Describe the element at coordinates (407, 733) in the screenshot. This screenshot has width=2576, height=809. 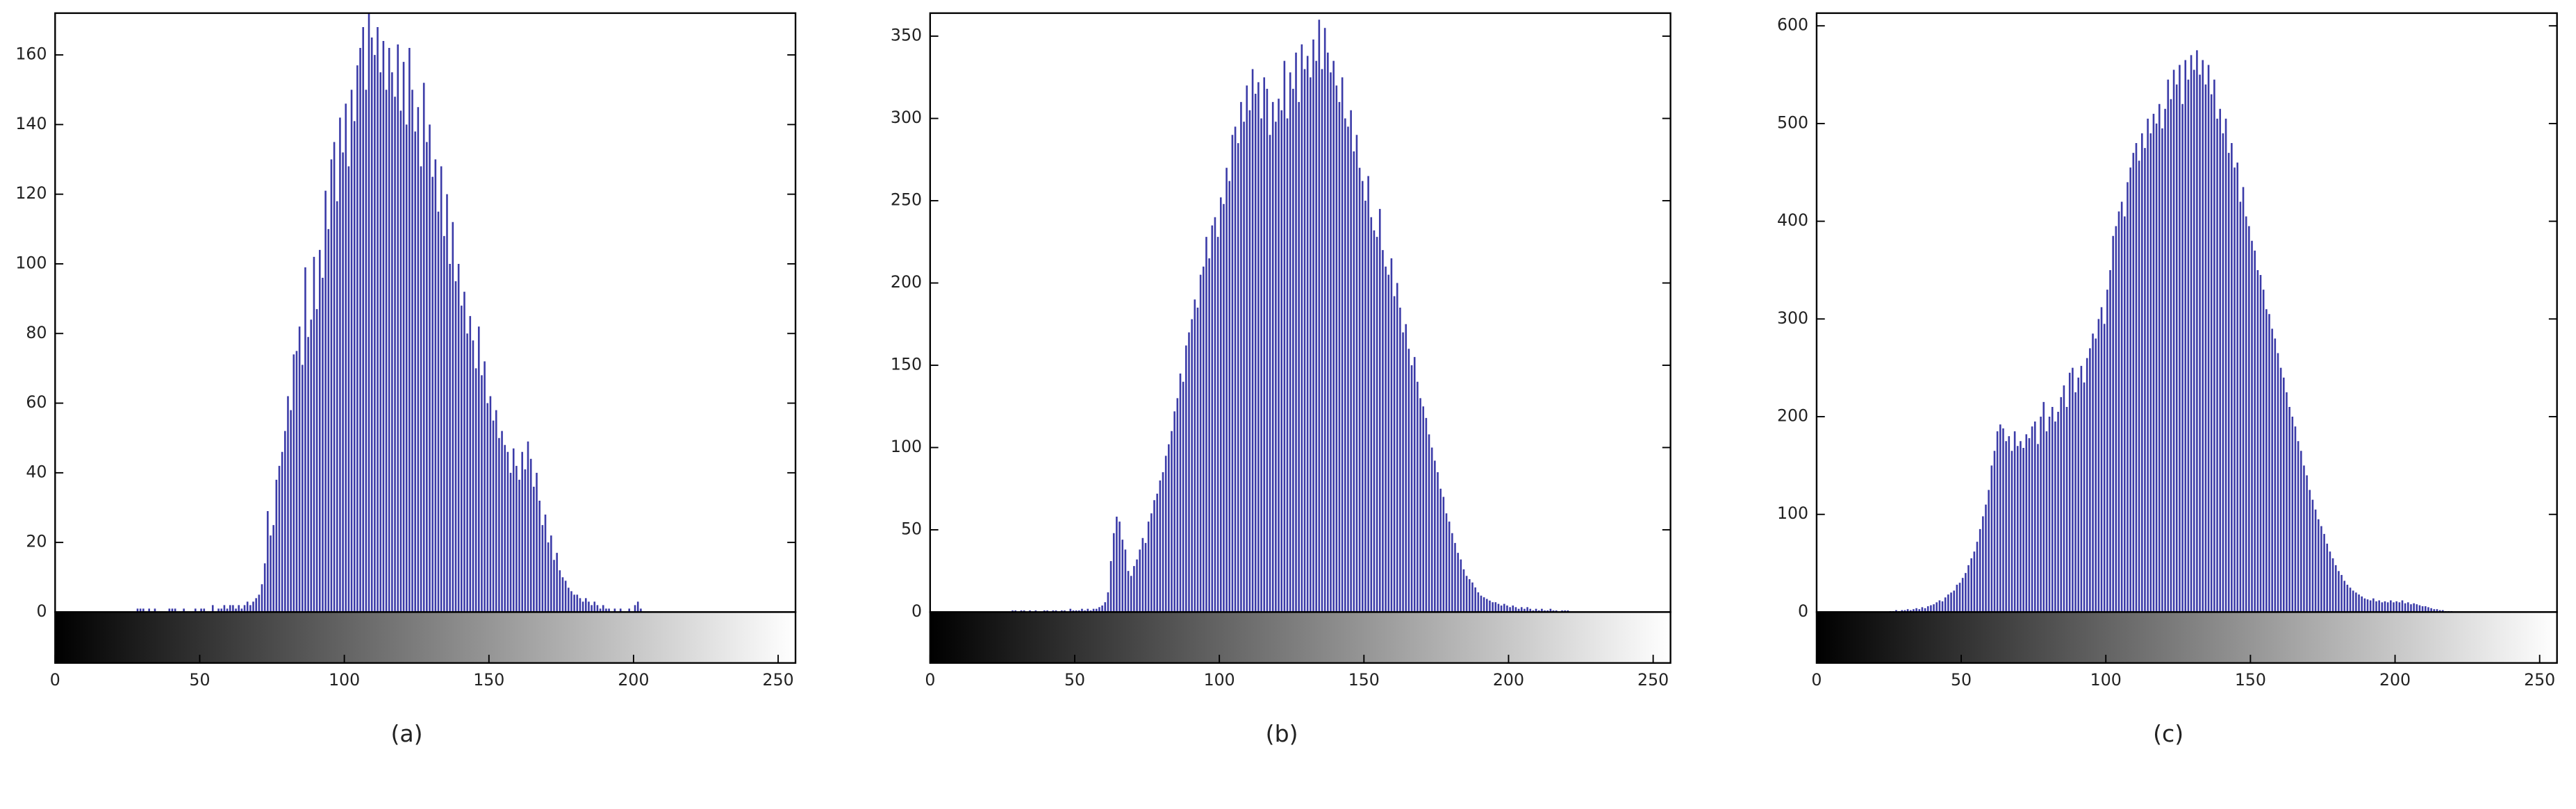
I see `caption: (a)` at that location.